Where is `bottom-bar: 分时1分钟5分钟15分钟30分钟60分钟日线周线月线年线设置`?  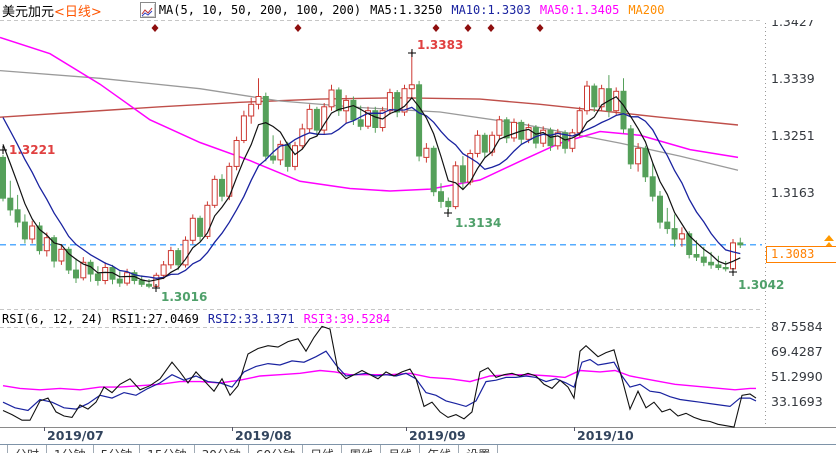 bottom-bar: 分时1分钟5分钟15分钟30分钟60分钟日线周线月线年线设置 is located at coordinates (418, 448).